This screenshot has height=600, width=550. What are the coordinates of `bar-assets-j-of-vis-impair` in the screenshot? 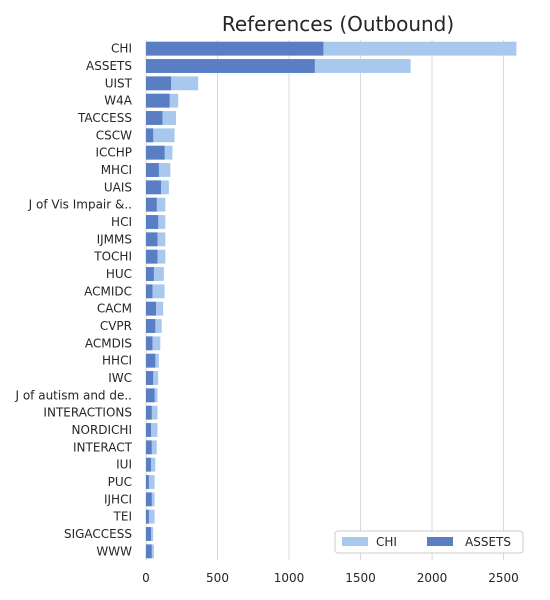 It's located at (151, 204).